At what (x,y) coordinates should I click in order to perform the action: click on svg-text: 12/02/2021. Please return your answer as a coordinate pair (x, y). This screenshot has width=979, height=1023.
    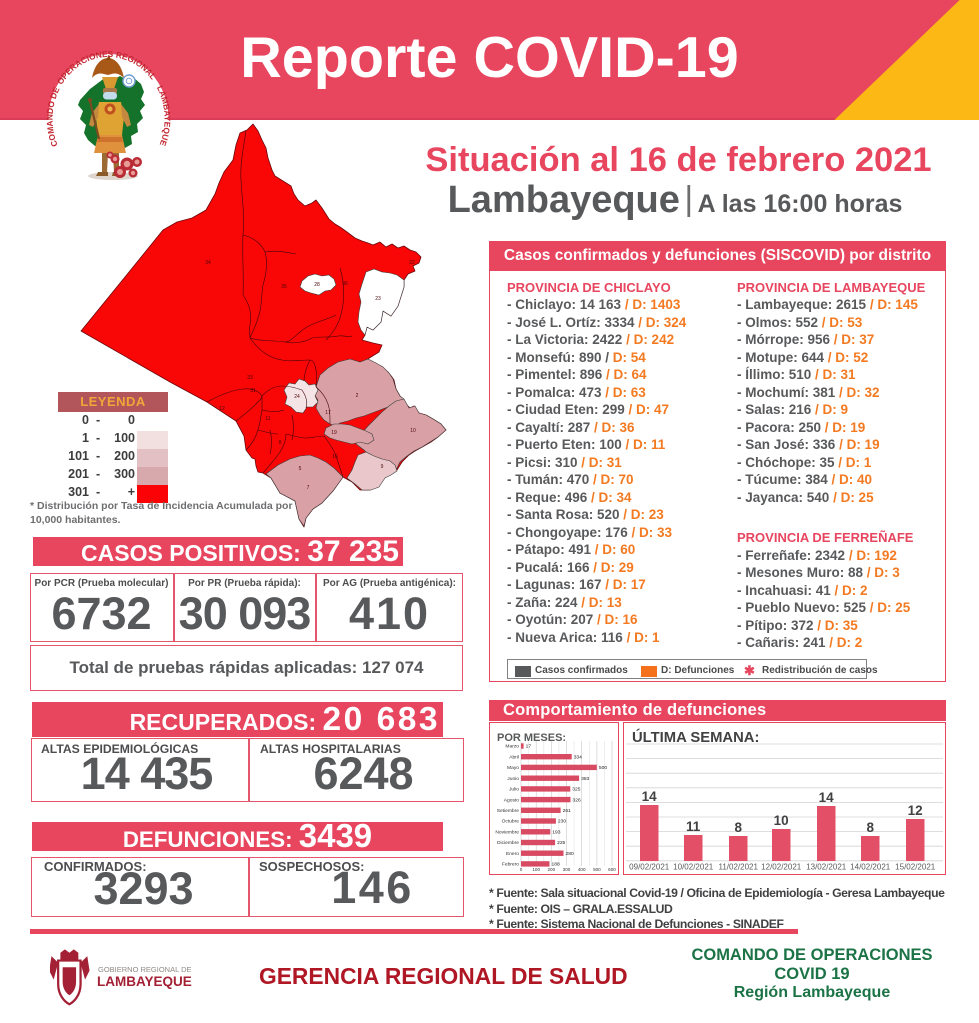
    Looking at the image, I should click on (781, 867).